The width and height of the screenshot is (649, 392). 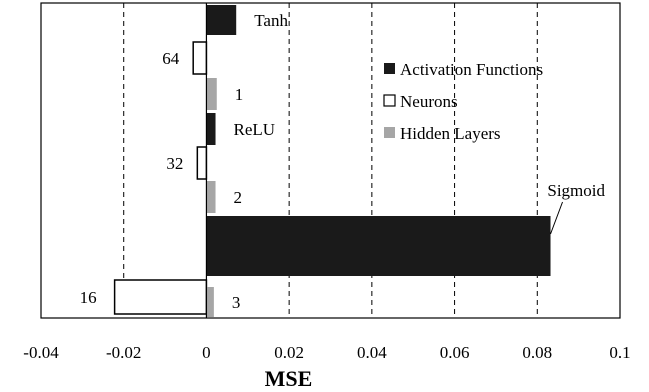 I want to click on bar-label: Sigmoid, so click(x=576, y=190).